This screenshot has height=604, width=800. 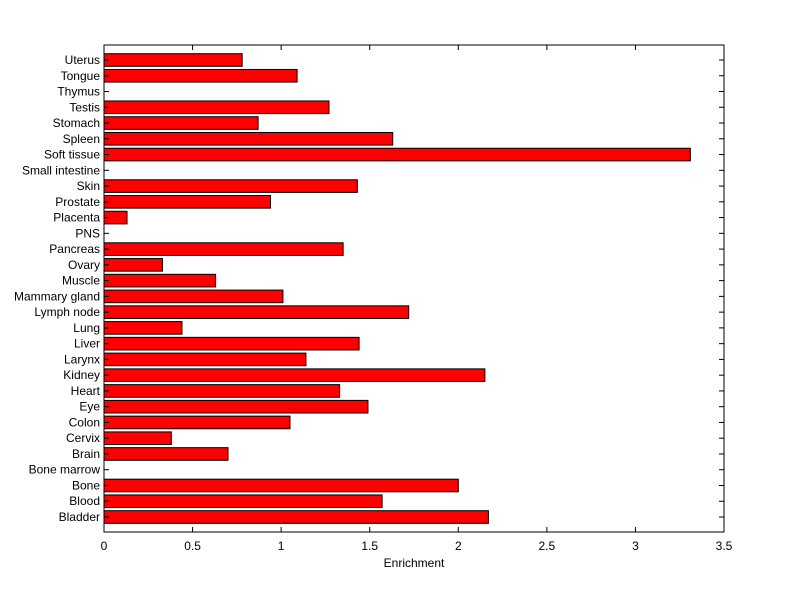 I want to click on bar-colon, so click(x=197, y=422).